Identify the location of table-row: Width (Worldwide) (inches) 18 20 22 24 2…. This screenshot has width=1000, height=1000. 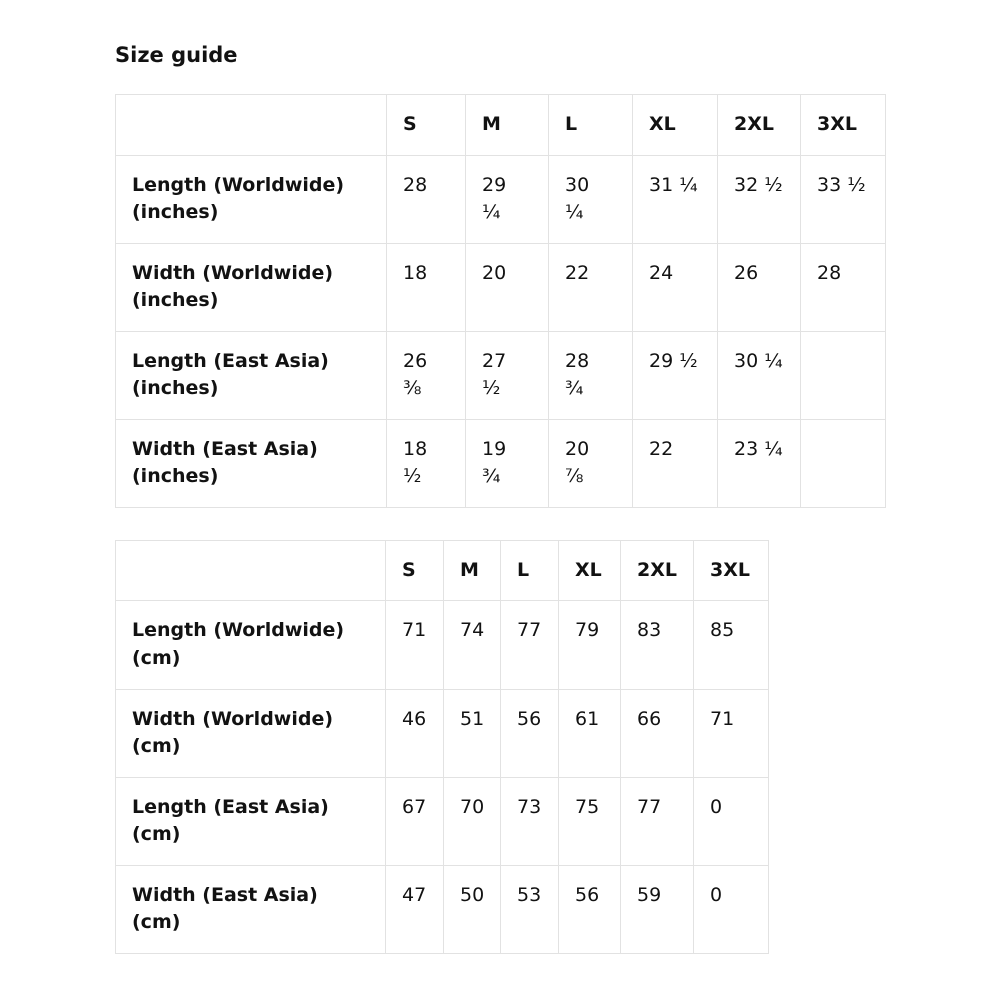
(500, 287).